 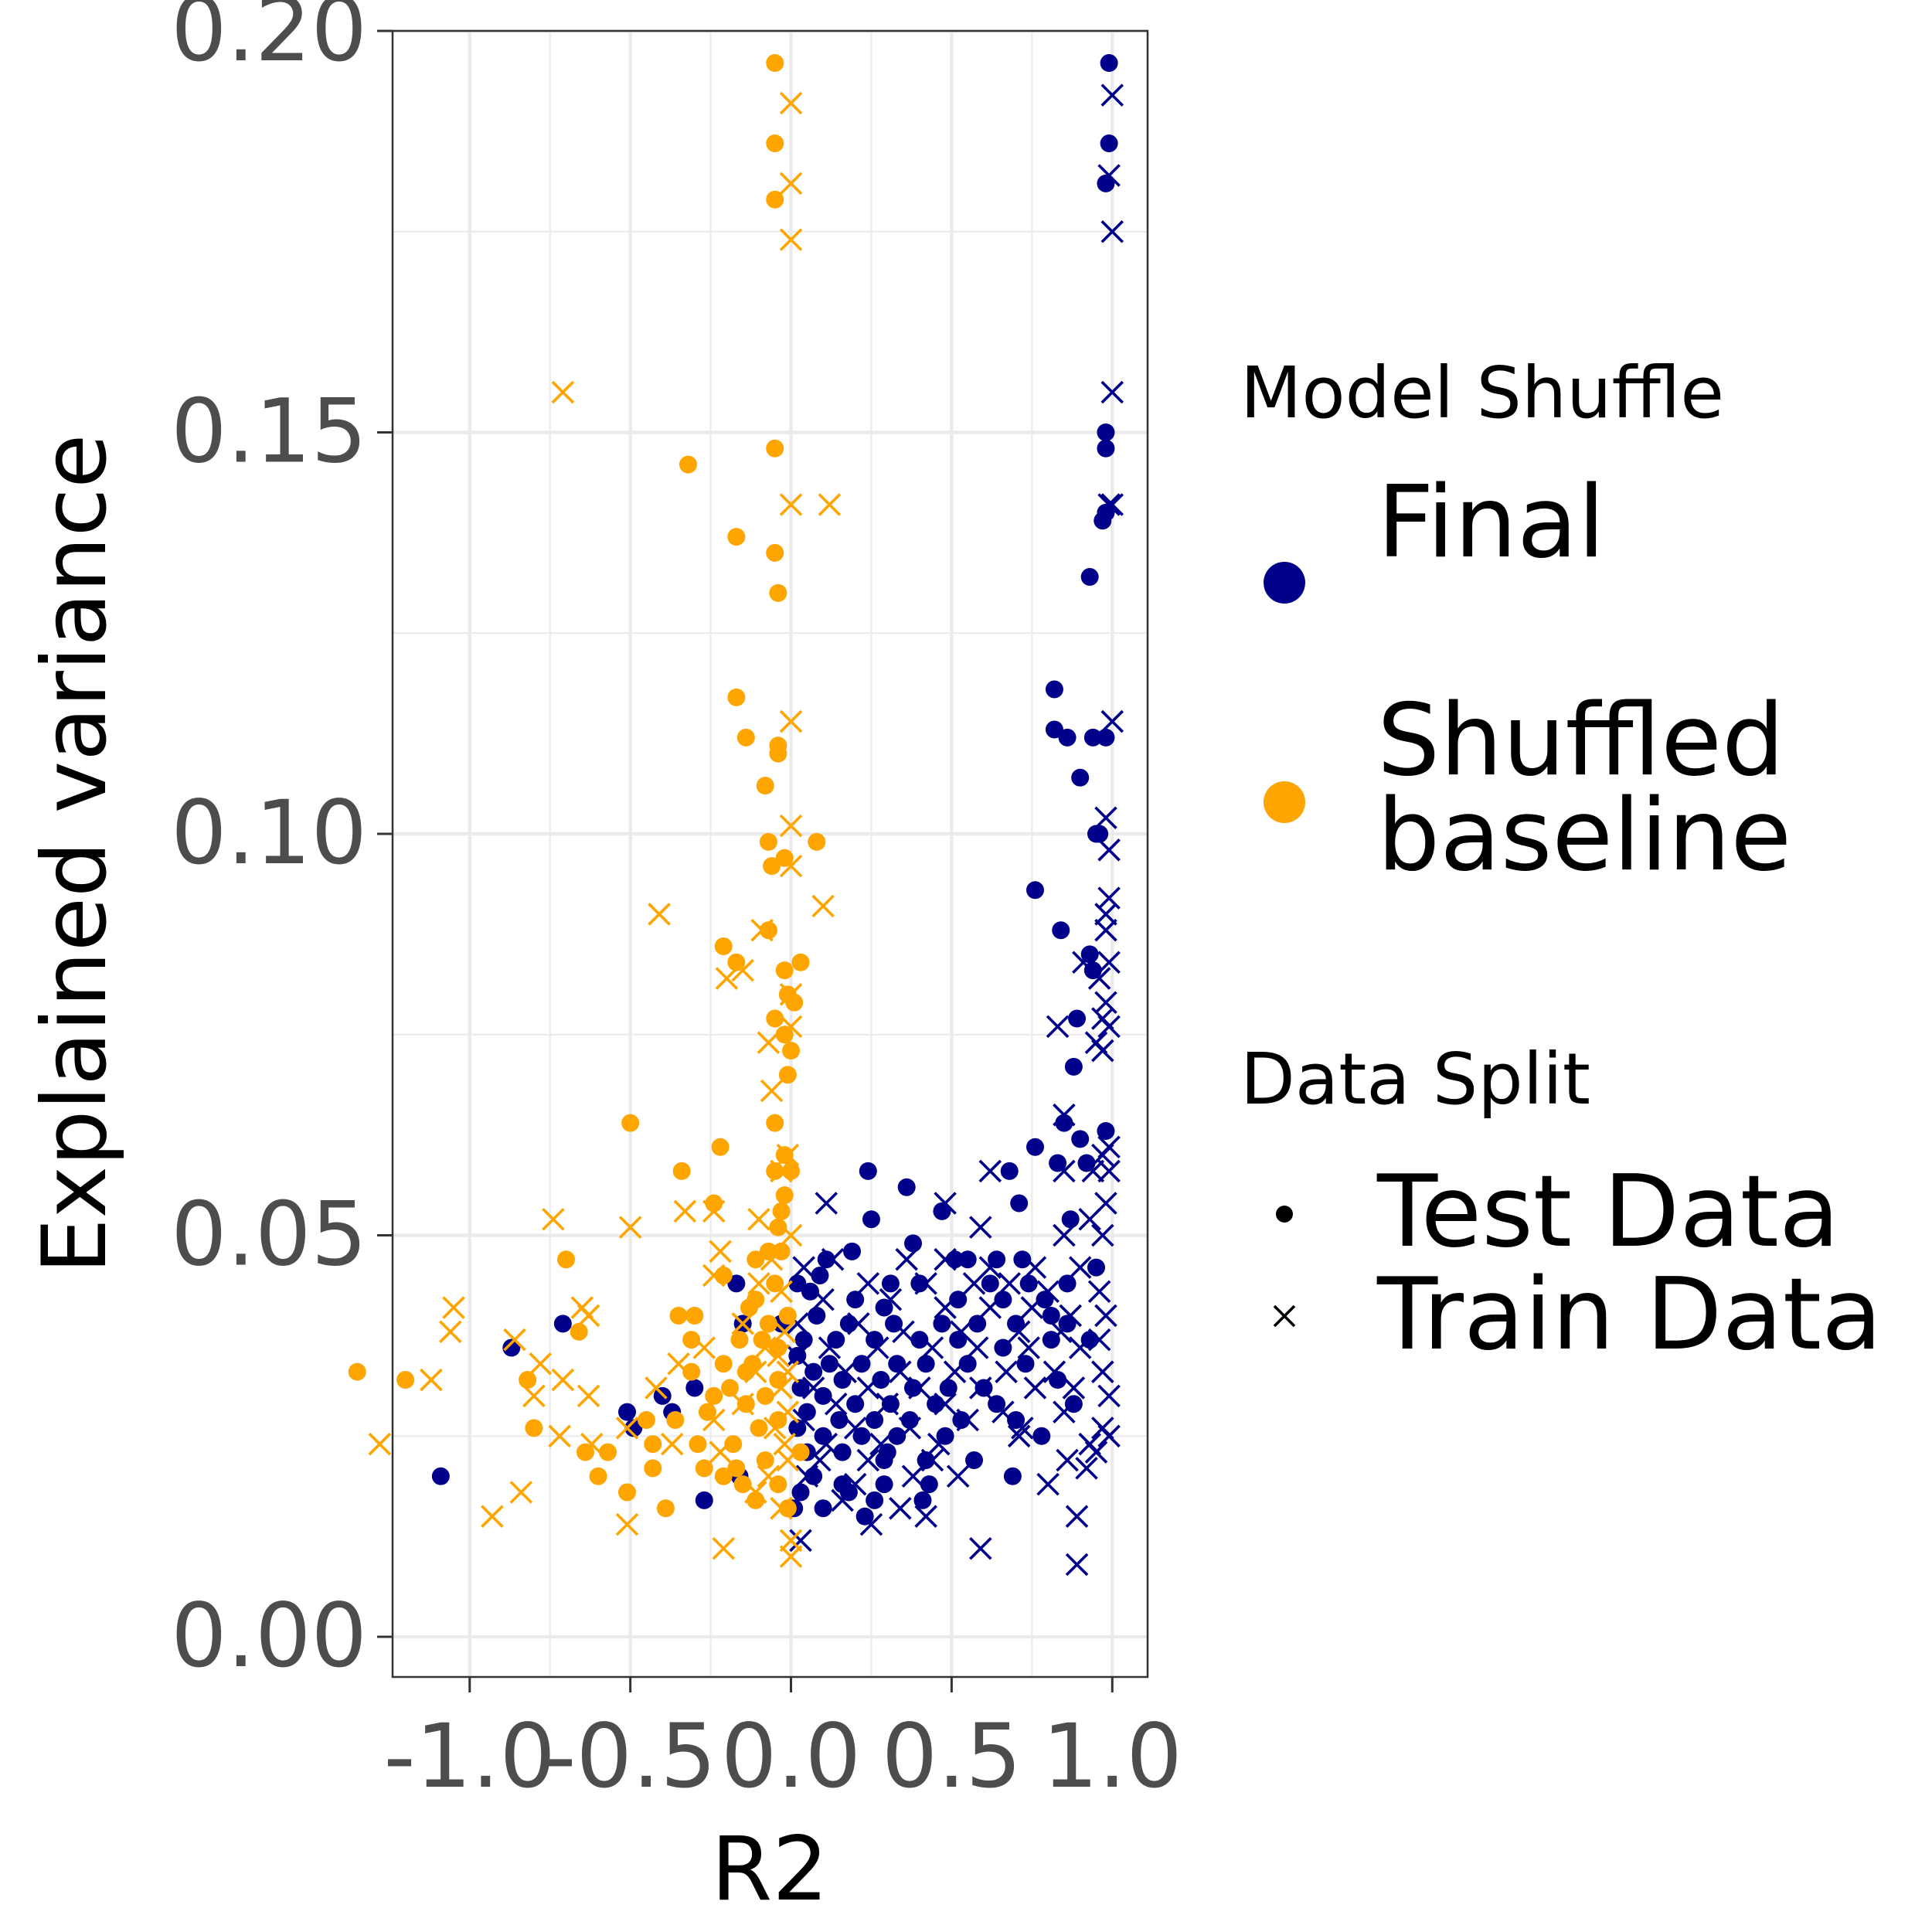 I want to click on legend-label: Train Data, so click(x=1629, y=1314).